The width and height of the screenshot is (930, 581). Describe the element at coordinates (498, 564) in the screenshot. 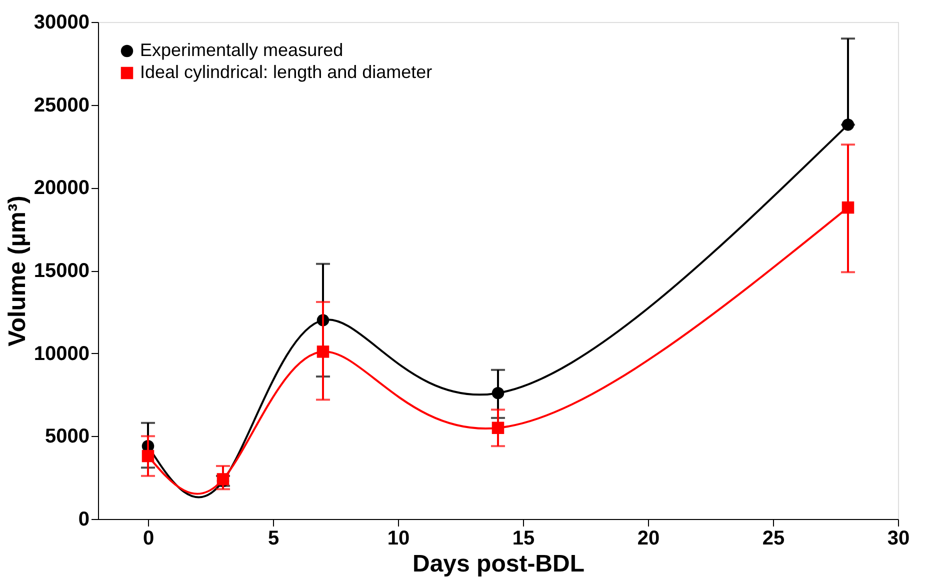

I see `x-axis-title: Days post-BDL` at that location.